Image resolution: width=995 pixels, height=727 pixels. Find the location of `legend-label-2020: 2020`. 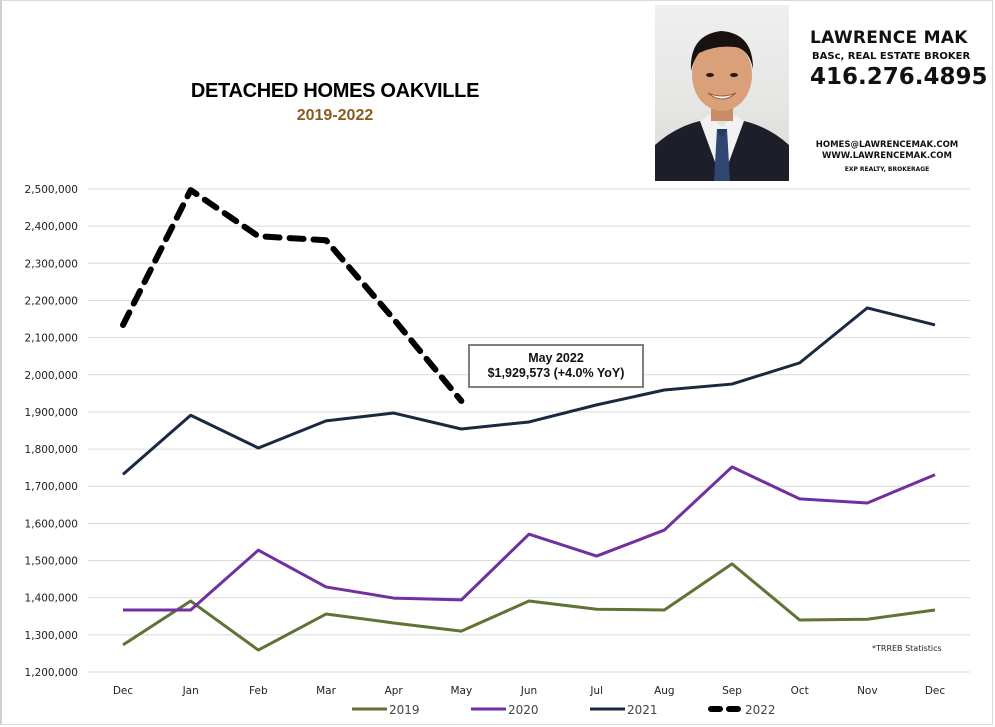

legend-label-2020: 2020 is located at coordinates (523, 710).